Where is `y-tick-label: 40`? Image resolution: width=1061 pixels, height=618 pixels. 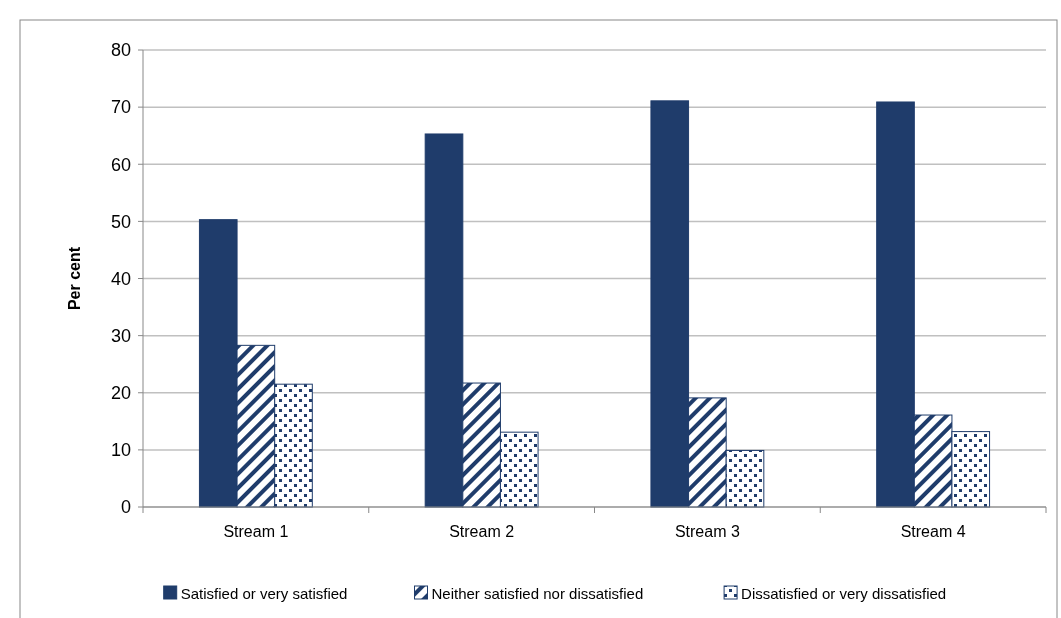 y-tick-label: 40 is located at coordinates (120, 278).